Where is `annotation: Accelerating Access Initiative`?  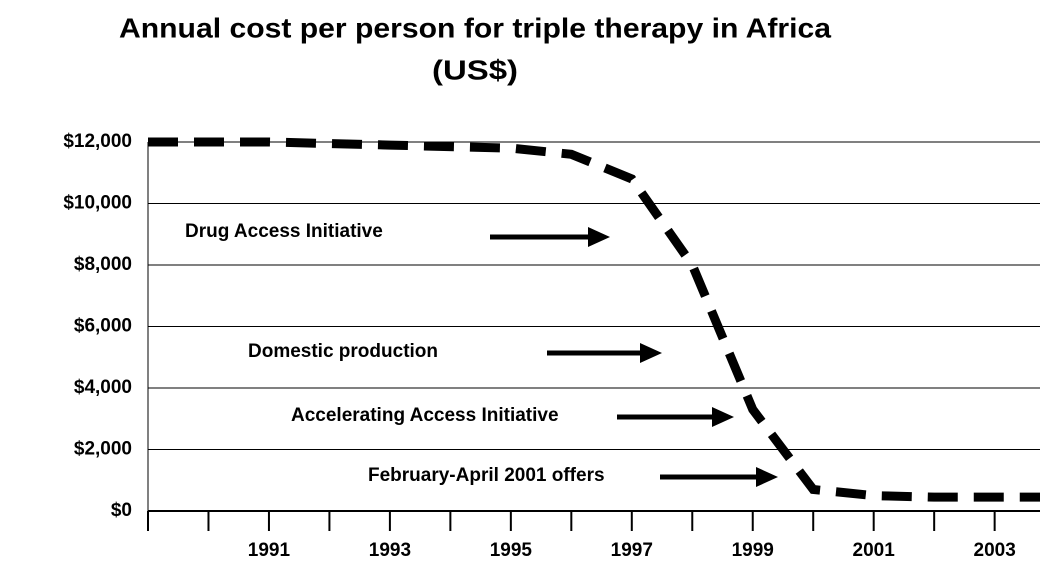
annotation: Accelerating Access Initiative is located at coordinates (425, 415).